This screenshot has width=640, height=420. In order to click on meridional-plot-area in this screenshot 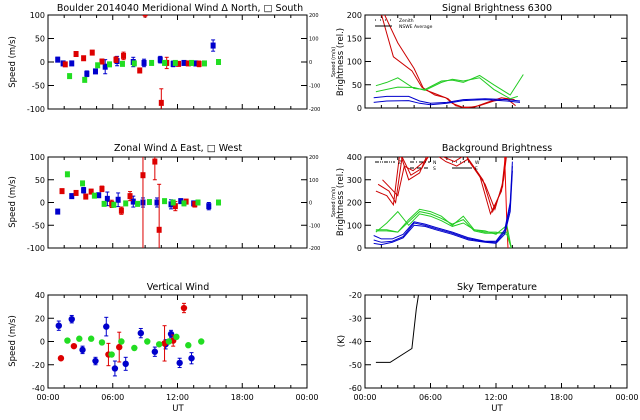, I will do `click(138, 62)`.